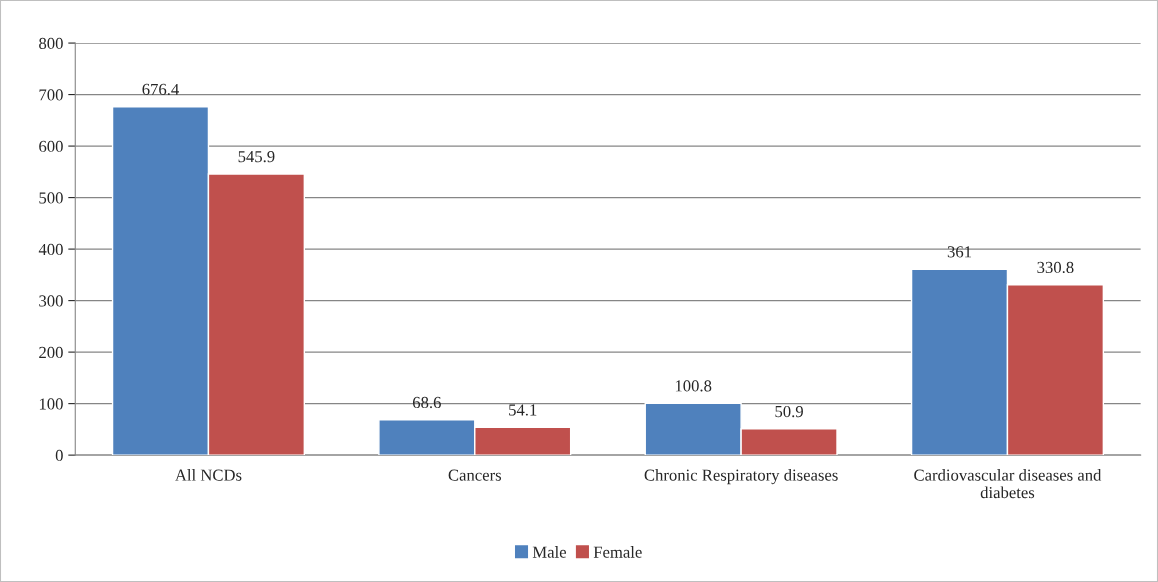  I want to click on data-label: 330.8, so click(1055, 267).